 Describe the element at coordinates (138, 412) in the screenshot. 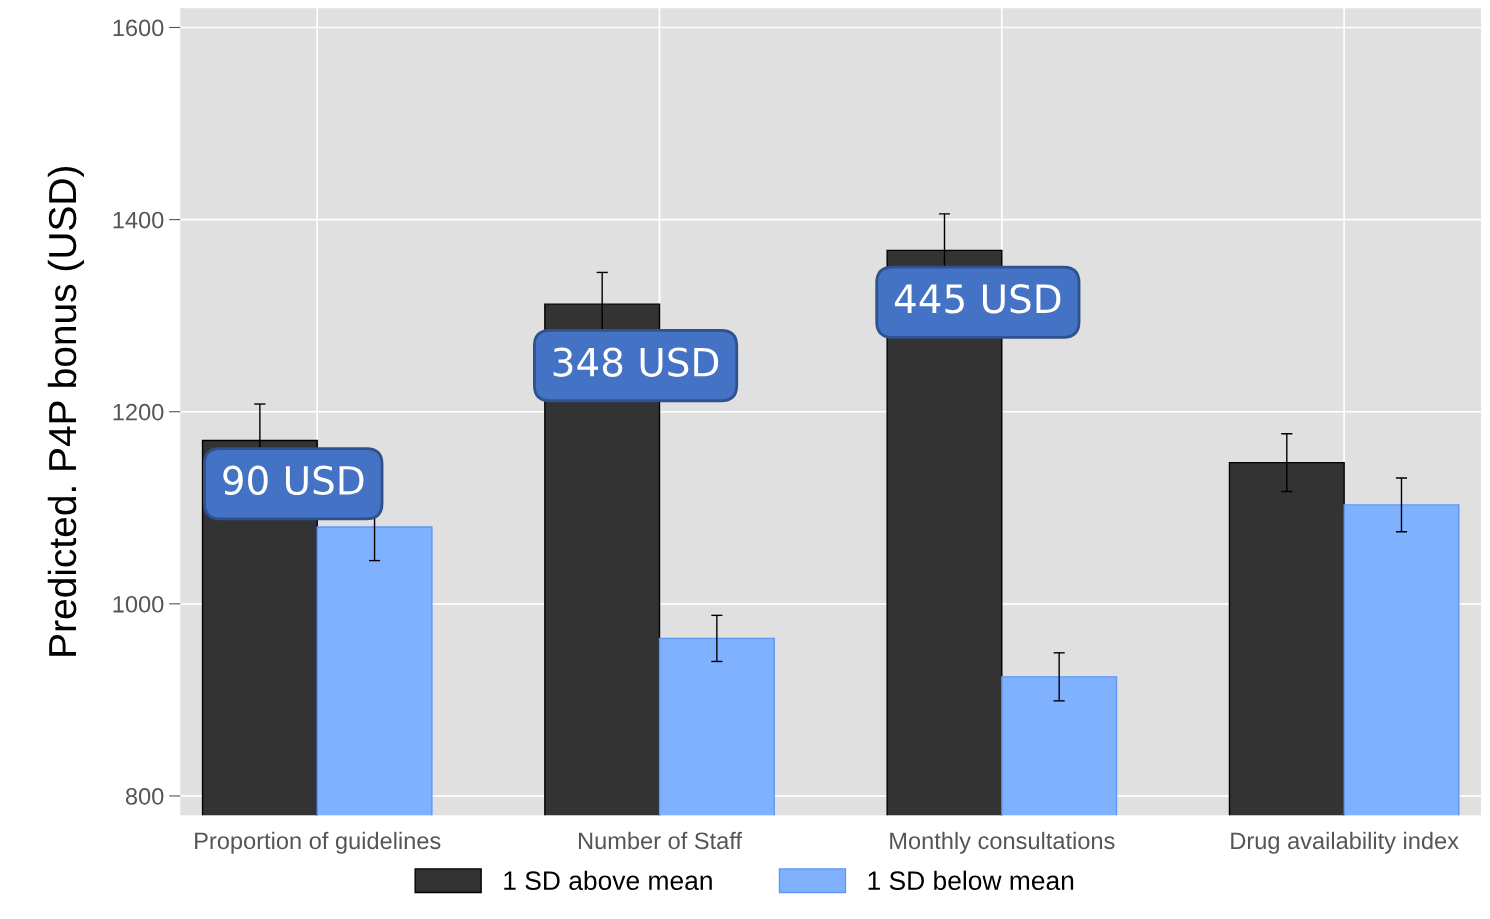

I see `y-tick-label: 1200` at that location.